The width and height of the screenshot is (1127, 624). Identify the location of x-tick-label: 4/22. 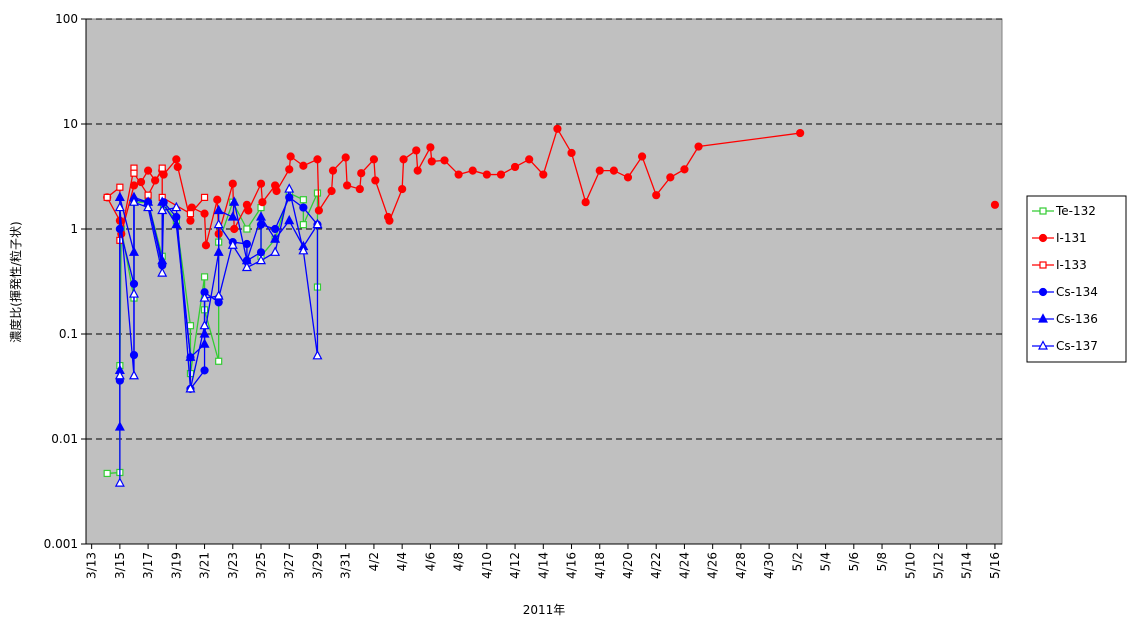
(656, 565).